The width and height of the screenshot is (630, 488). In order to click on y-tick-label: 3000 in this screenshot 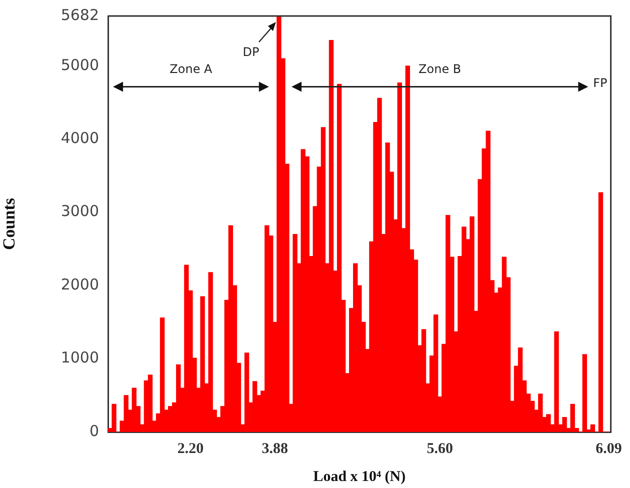, I will do `click(79, 211)`.